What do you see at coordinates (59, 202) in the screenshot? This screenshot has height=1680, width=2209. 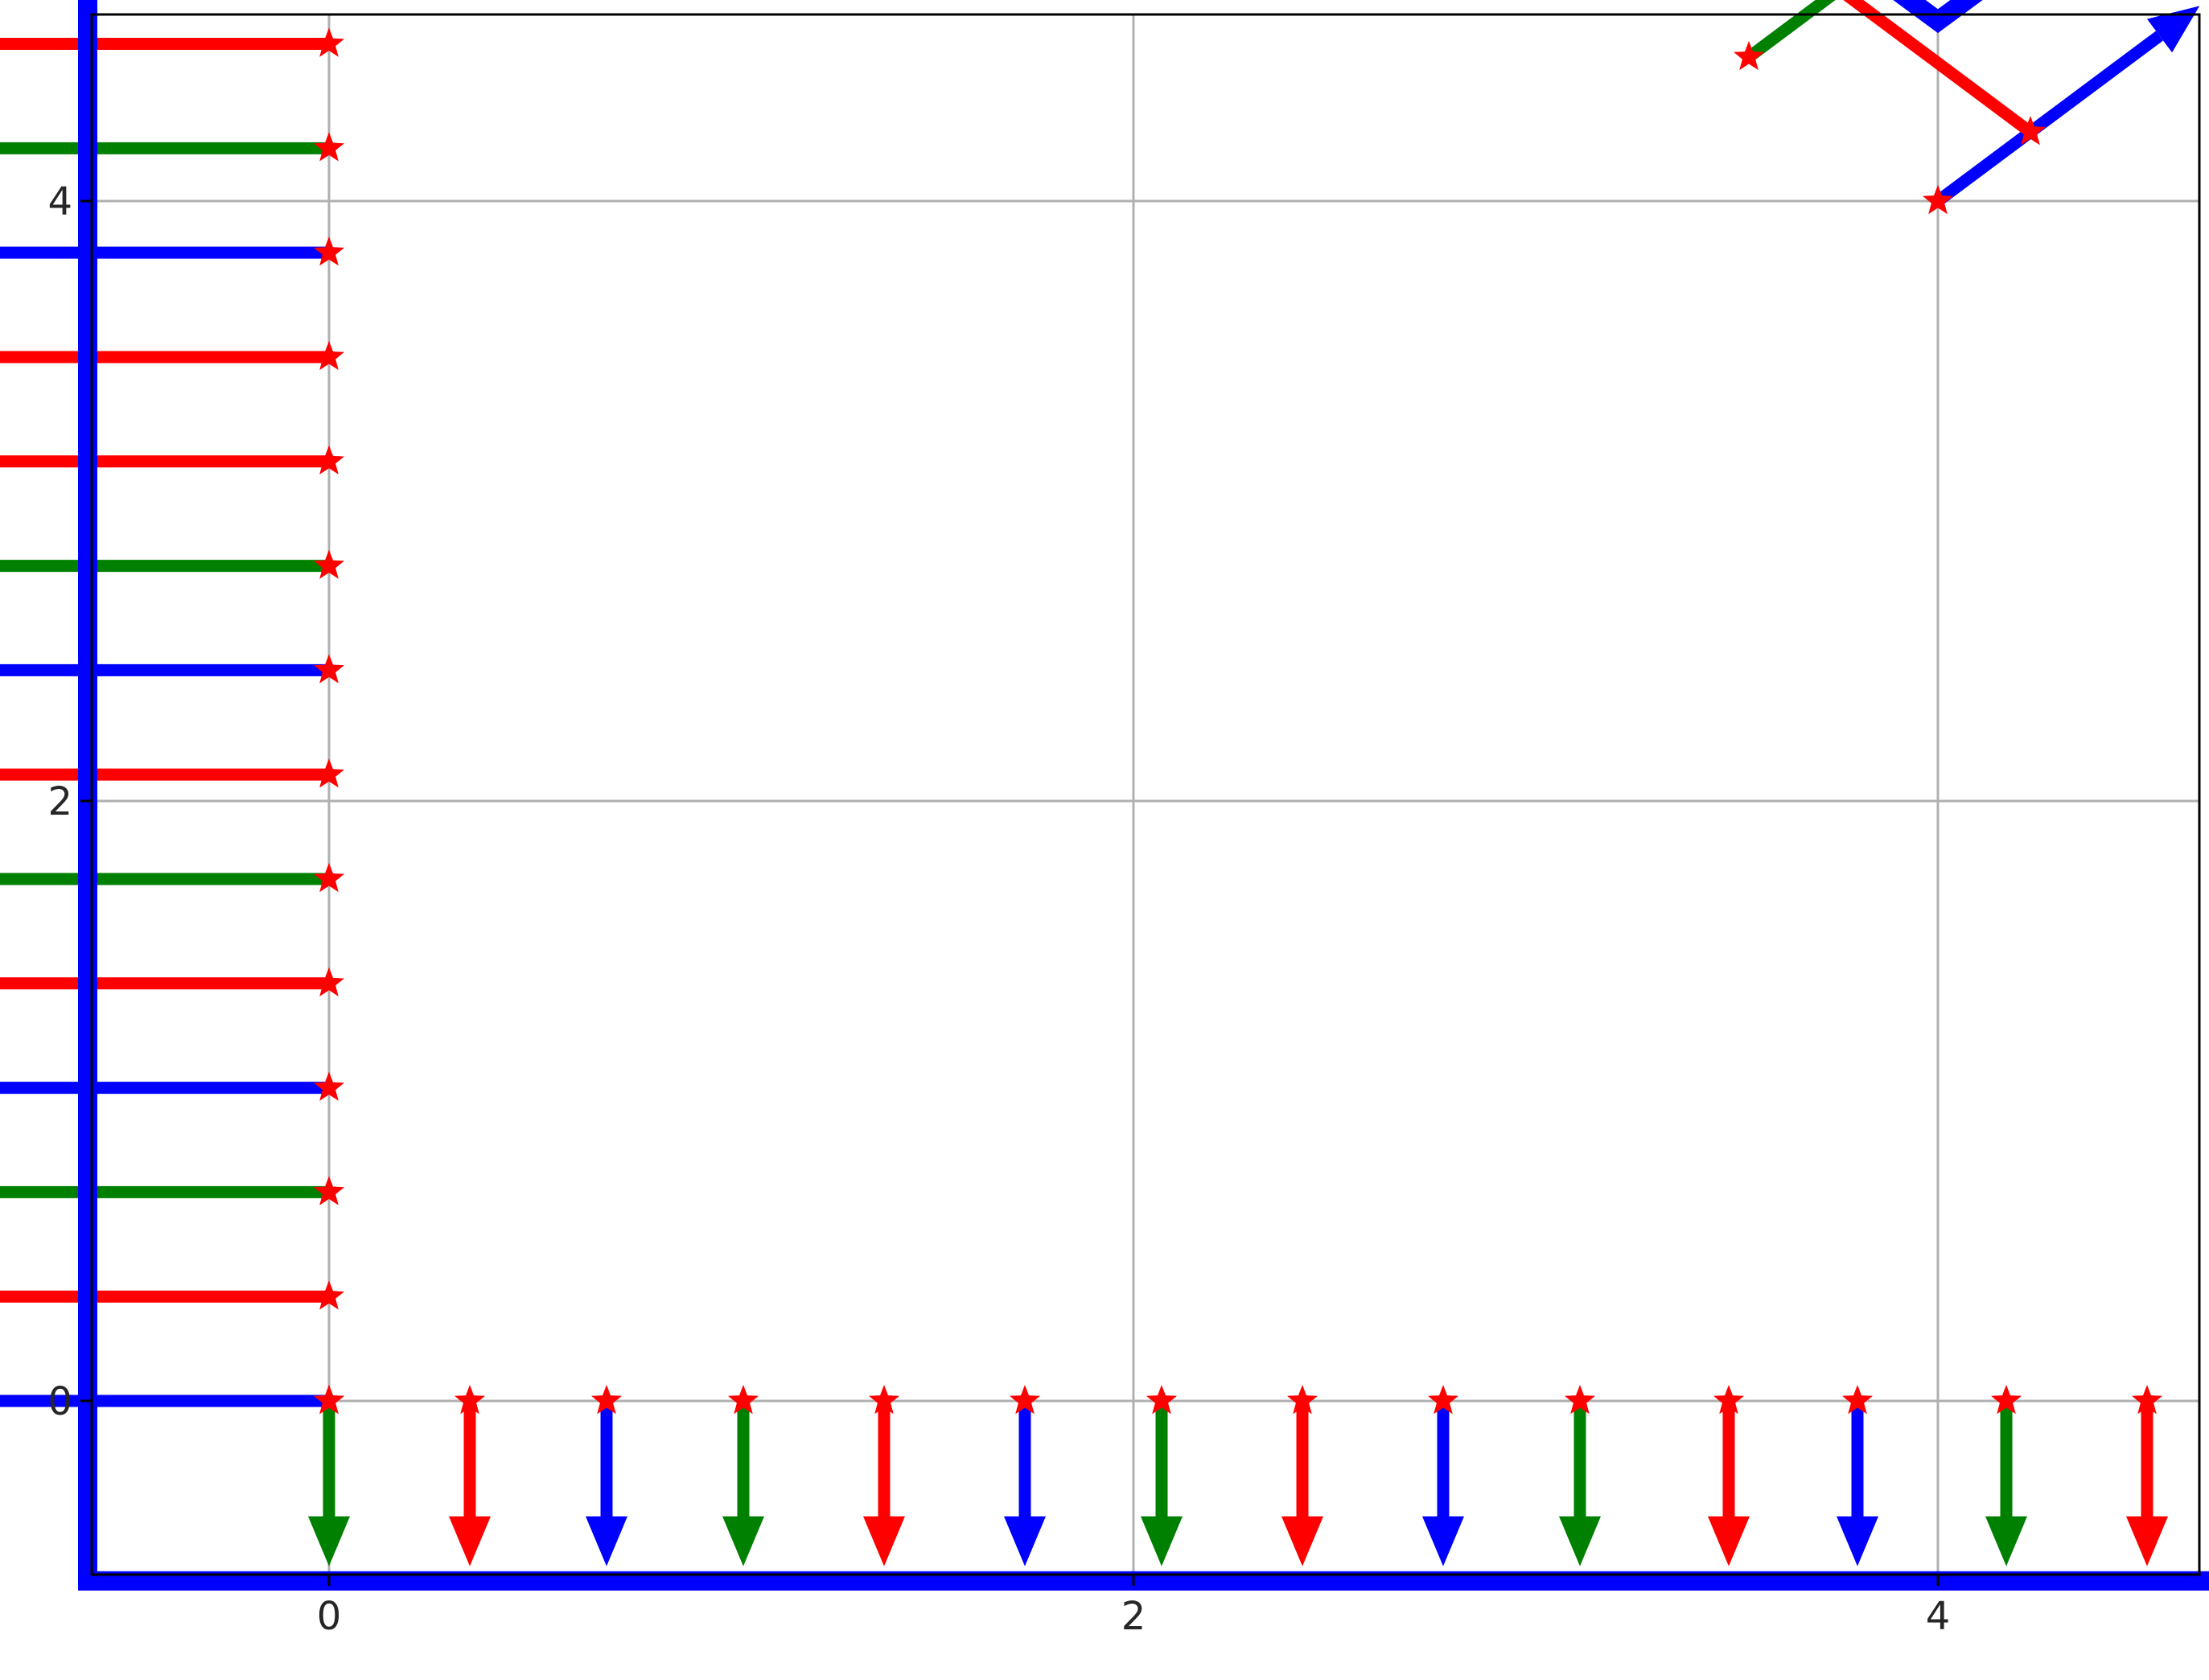 I see `y-tick-label: 4` at bounding box center [59, 202].